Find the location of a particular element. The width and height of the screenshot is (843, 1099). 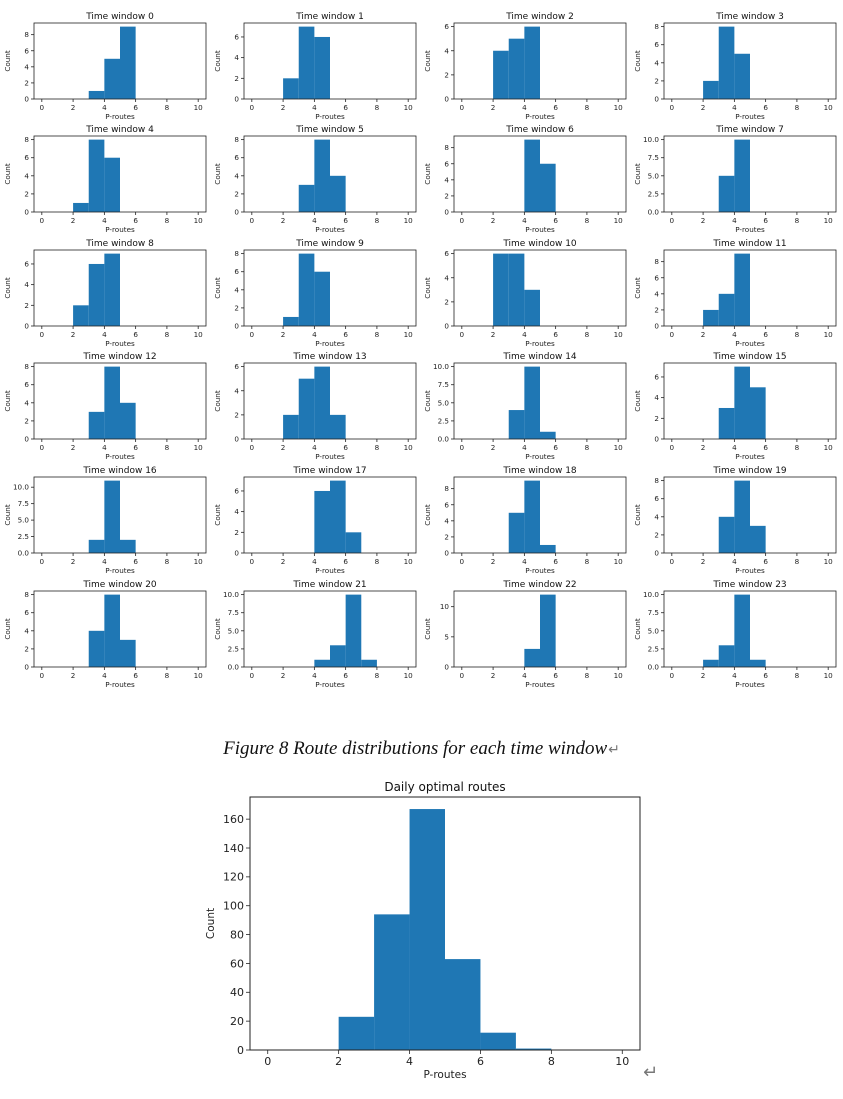

chart-title: Time window 20 is located at coordinates (119, 585).